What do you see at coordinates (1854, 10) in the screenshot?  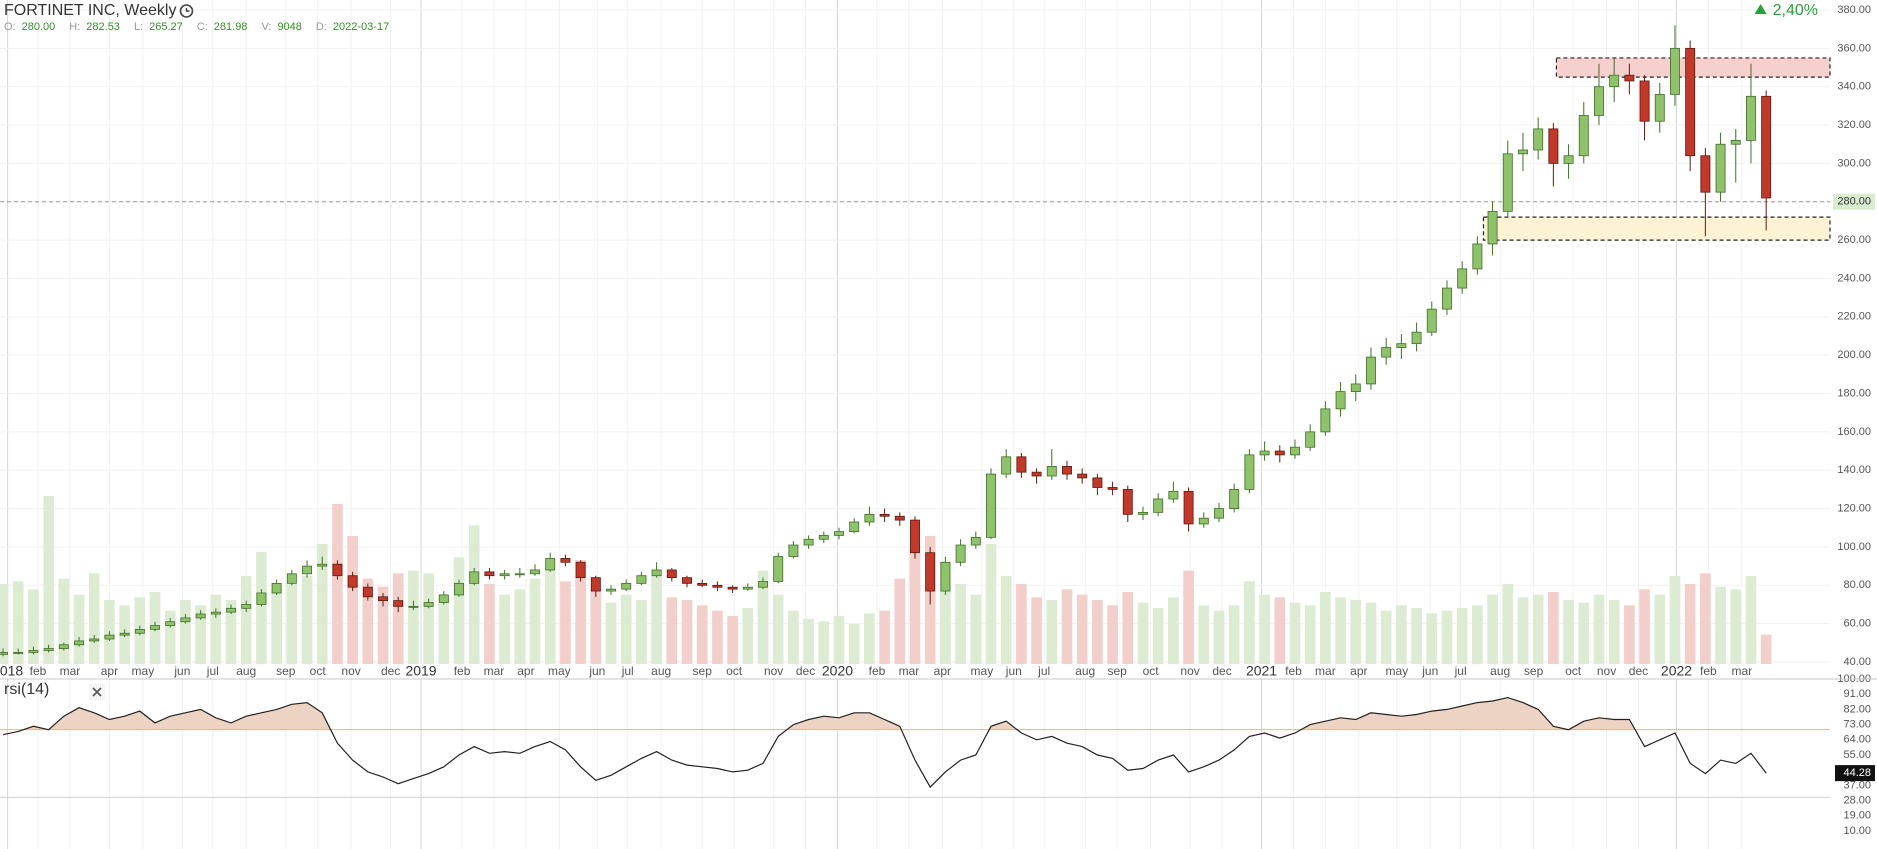 I see `y-tick-label: 380.00` at bounding box center [1854, 10].